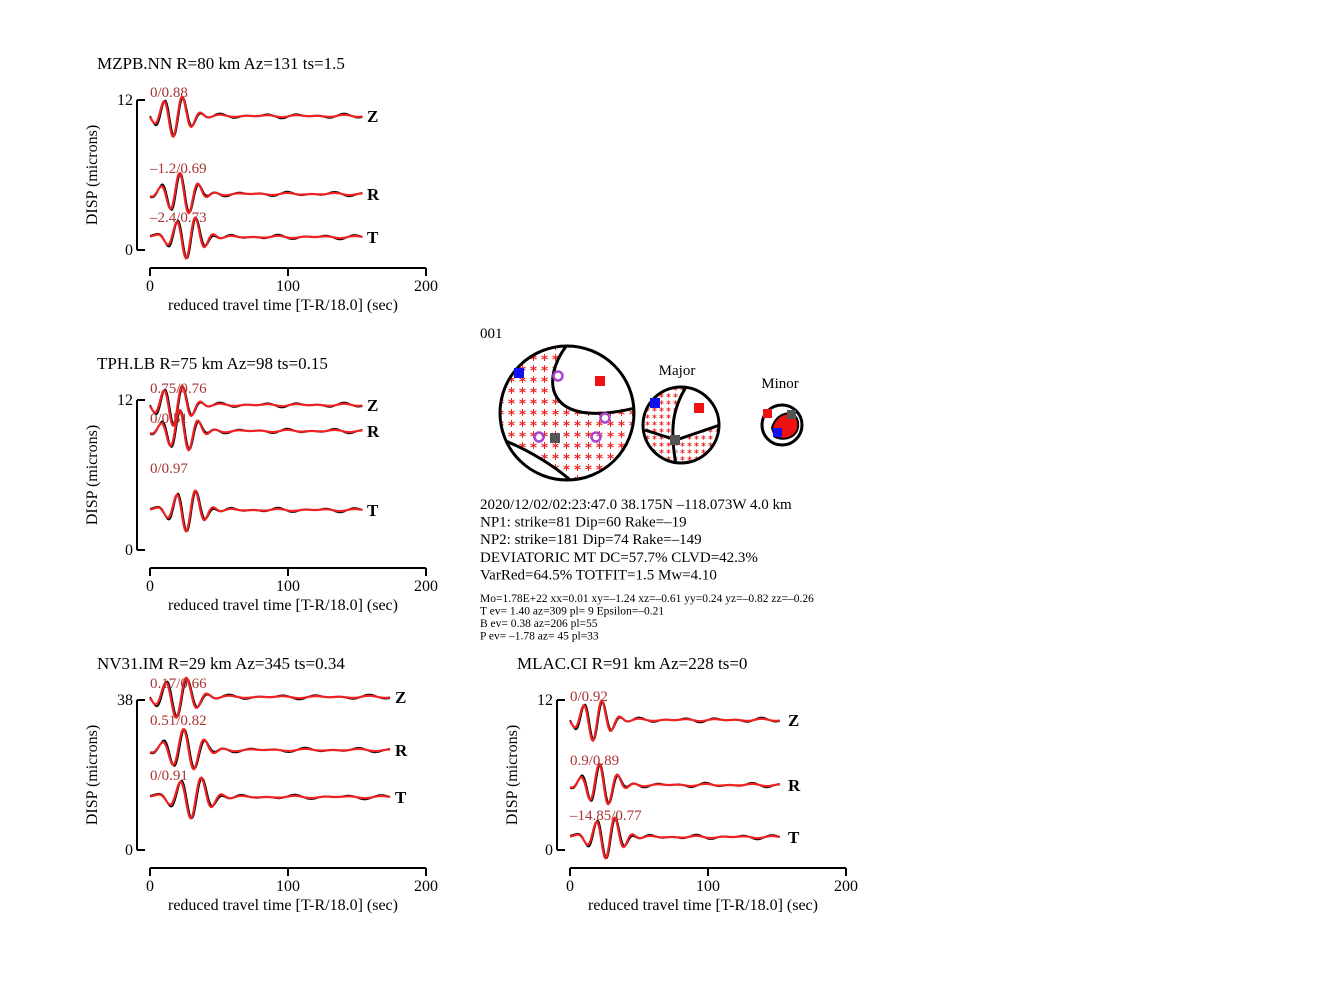  I want to click on panel-title: TPH.LB R=75 km Az=98 ts=0.15, so click(212, 363).